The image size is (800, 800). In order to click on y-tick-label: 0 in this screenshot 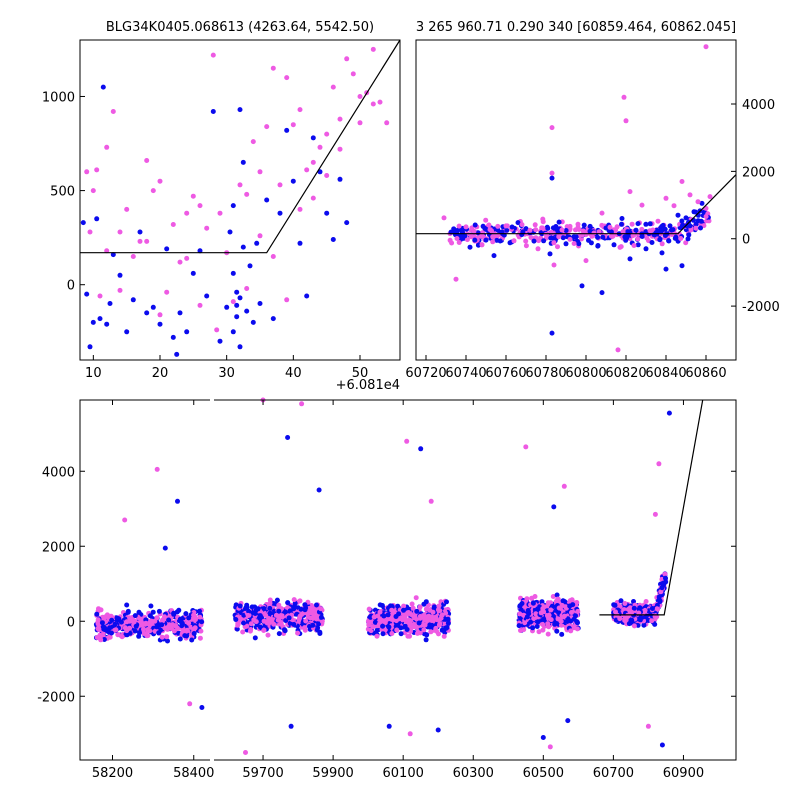, I will do `click(71, 286)`.